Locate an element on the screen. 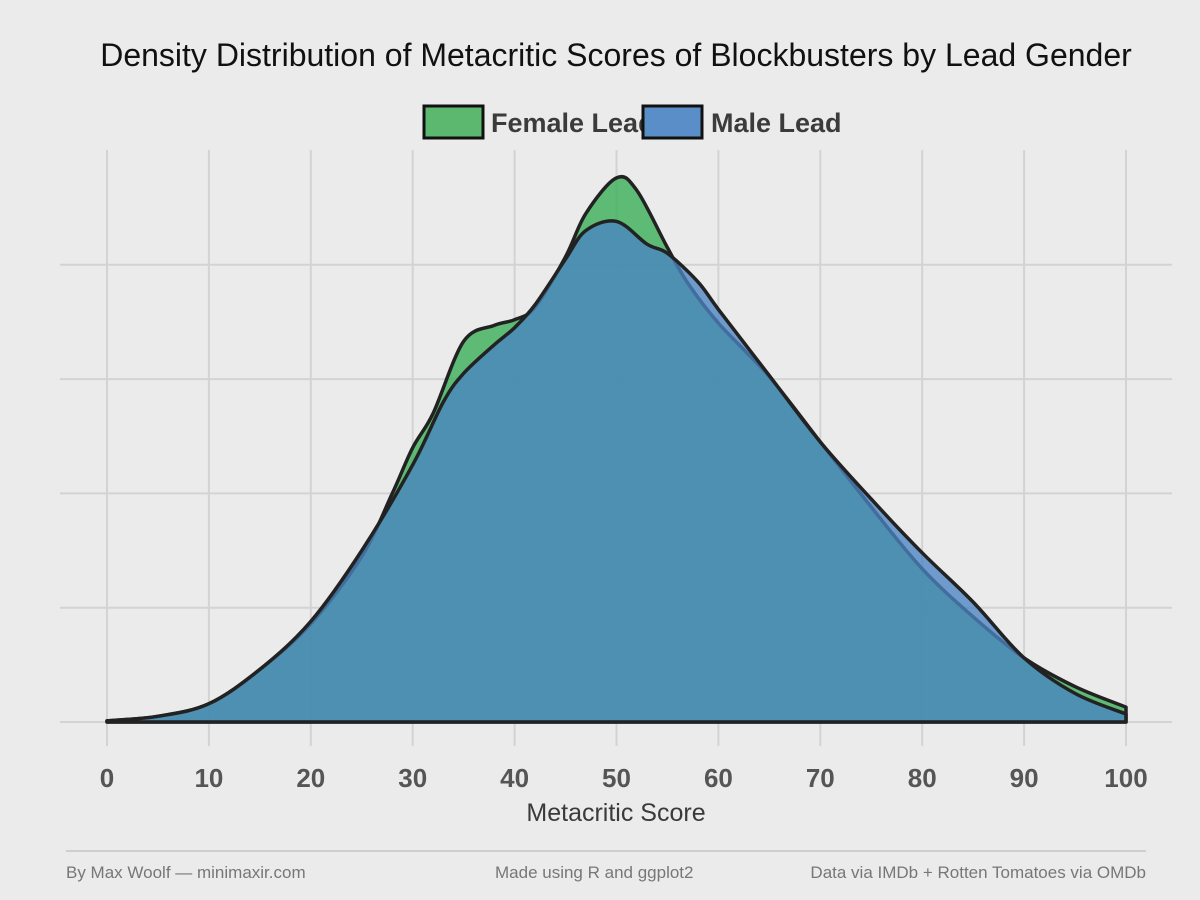  legend-key-male-lead is located at coordinates (672, 122).